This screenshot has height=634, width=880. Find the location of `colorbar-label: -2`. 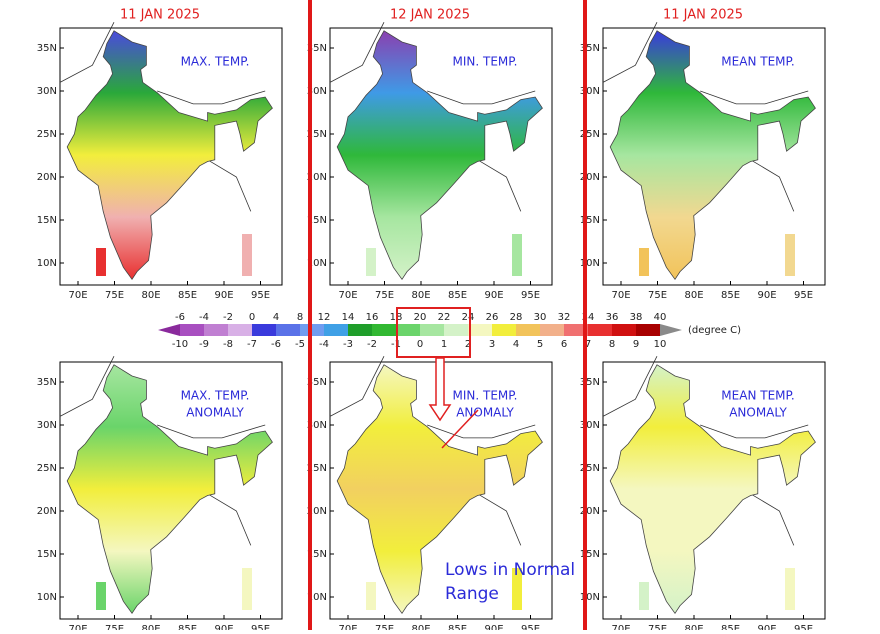

colorbar-label: -2 is located at coordinates (228, 317).